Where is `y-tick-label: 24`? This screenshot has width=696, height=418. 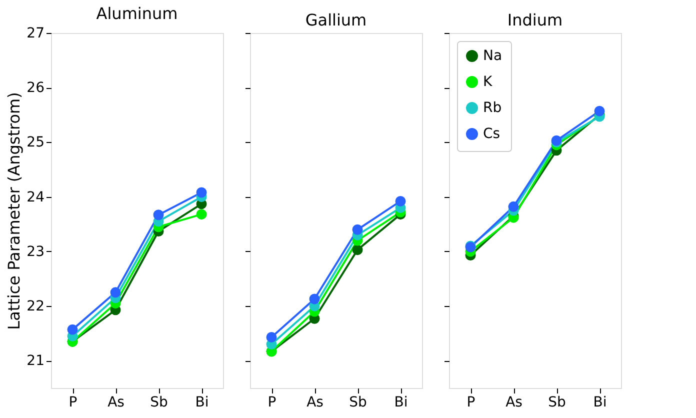 y-tick-label: 24 is located at coordinates (35, 197).